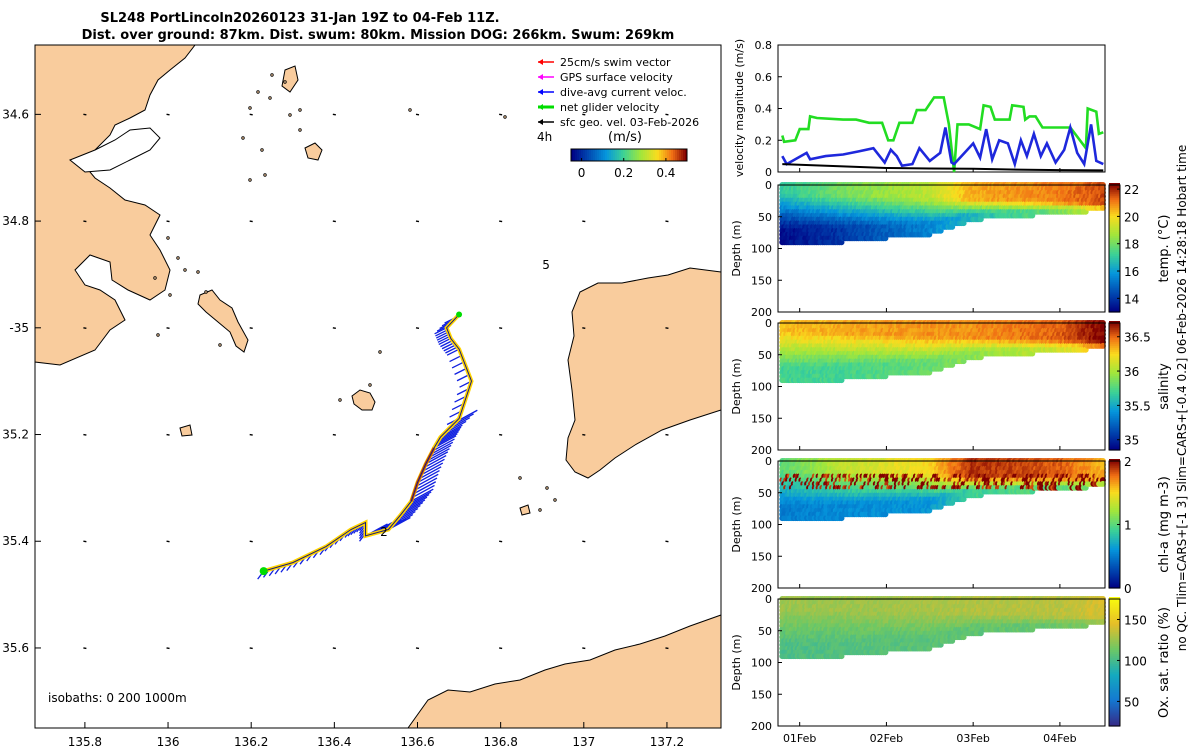 This screenshot has height=750, width=1200. I want to click on fleurieu-peninsula-land, so click(564, 671).